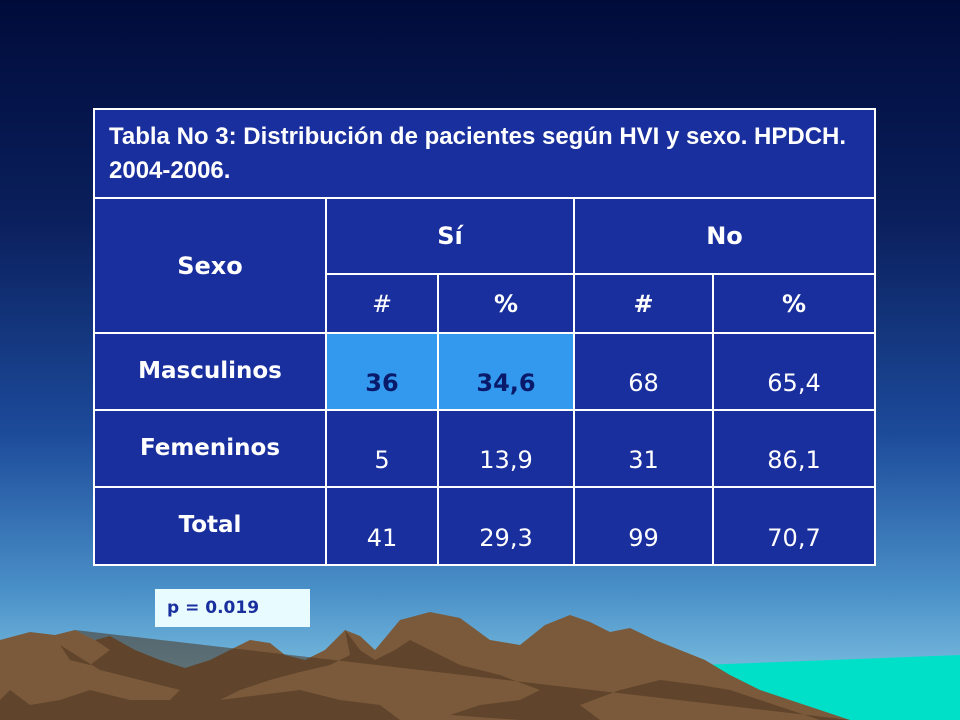 This screenshot has width=960, height=720. I want to click on cell-si-count: 41, so click(382, 526).